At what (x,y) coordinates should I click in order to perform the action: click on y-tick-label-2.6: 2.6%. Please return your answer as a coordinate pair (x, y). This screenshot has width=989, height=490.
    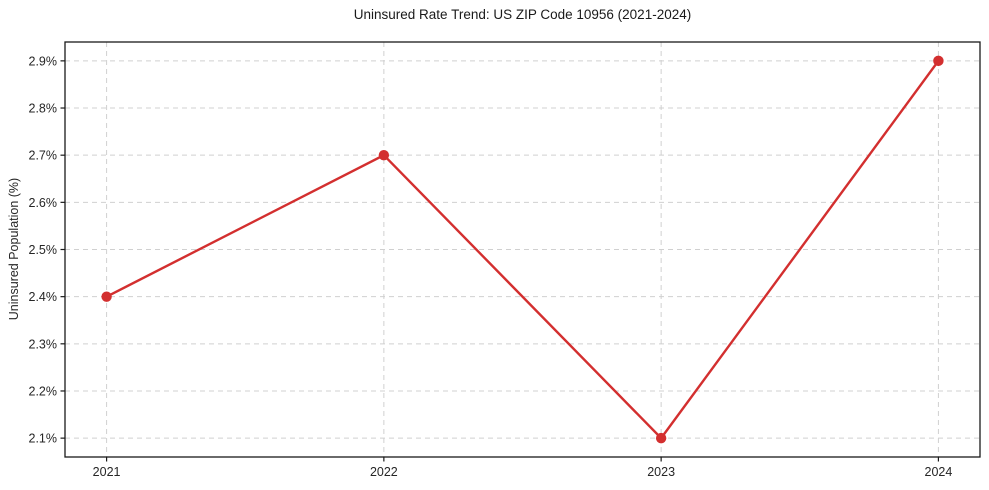
    Looking at the image, I should click on (43, 203).